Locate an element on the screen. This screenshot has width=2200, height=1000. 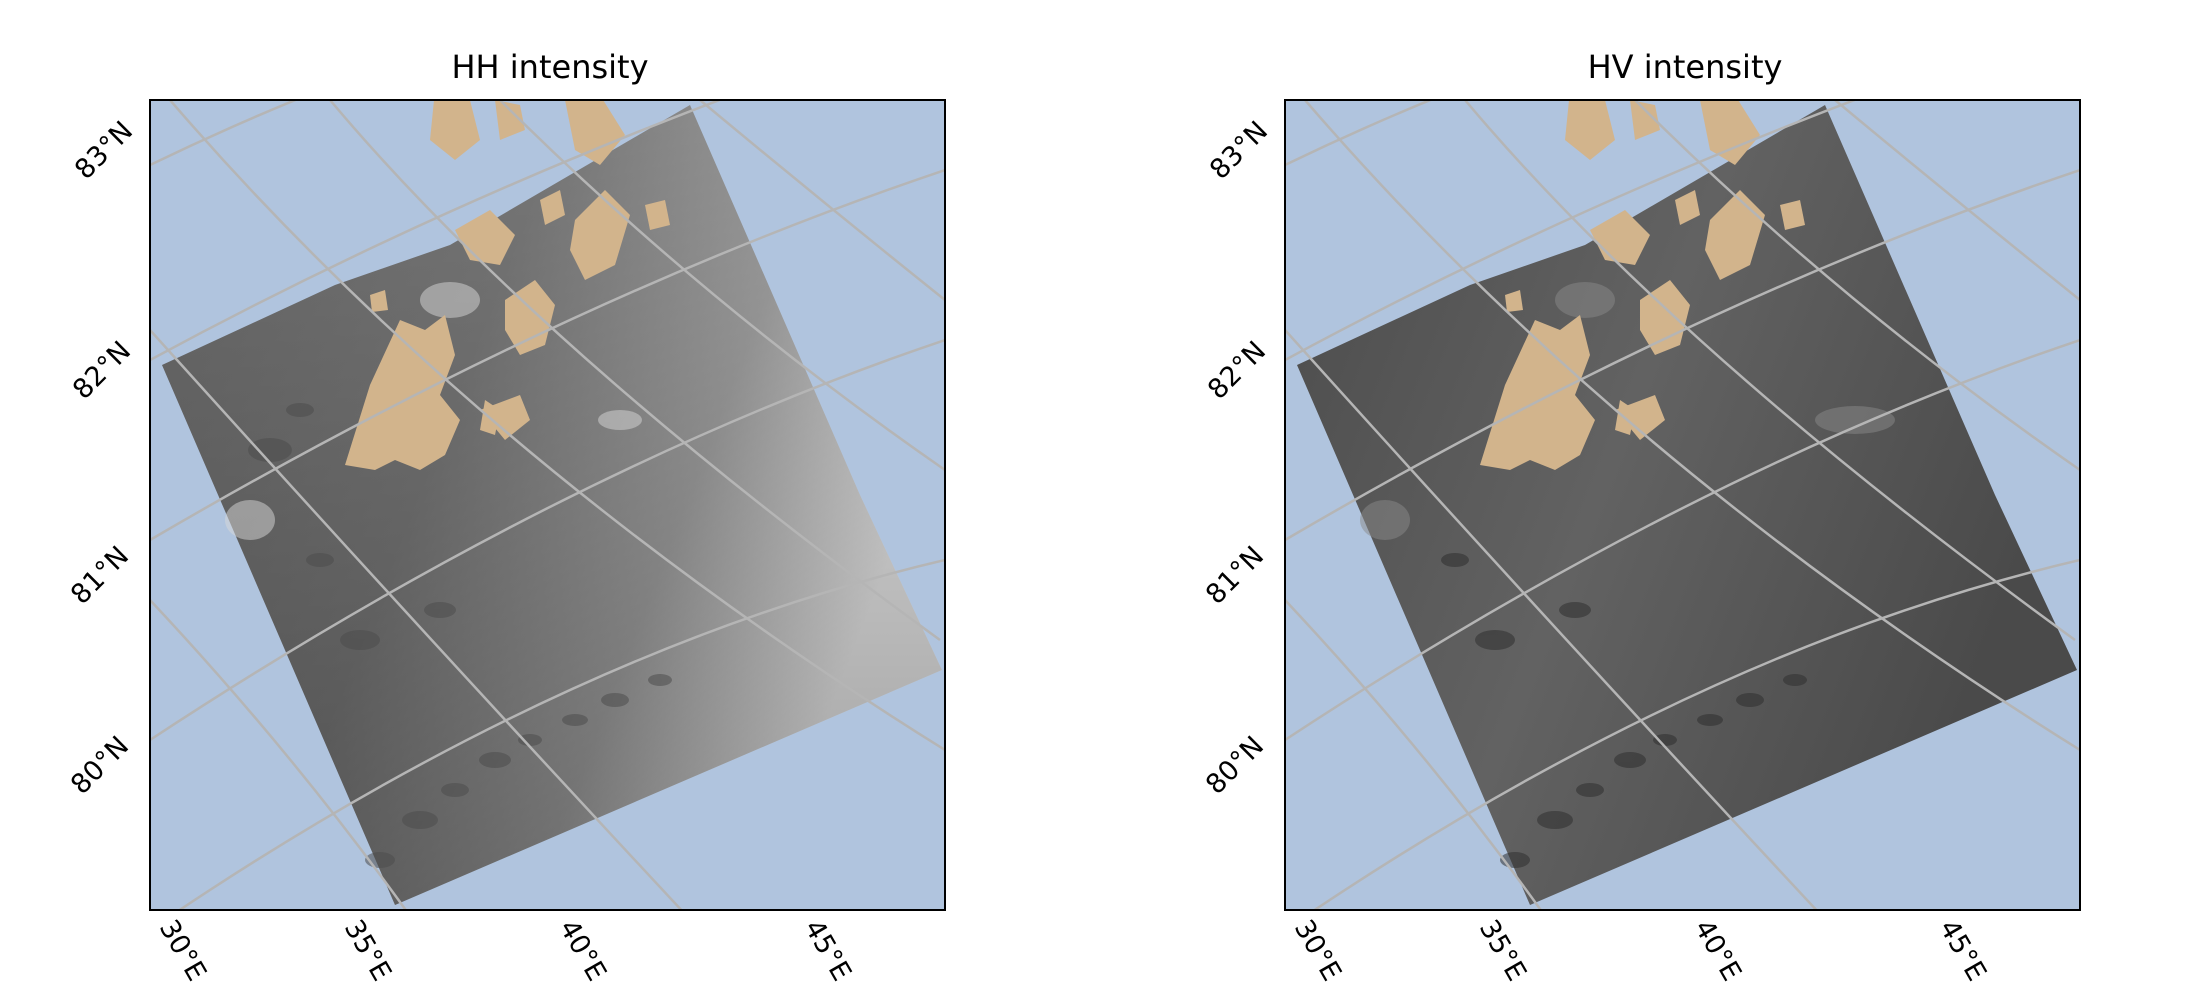
land-franz-josef is located at coordinates (507, 285).